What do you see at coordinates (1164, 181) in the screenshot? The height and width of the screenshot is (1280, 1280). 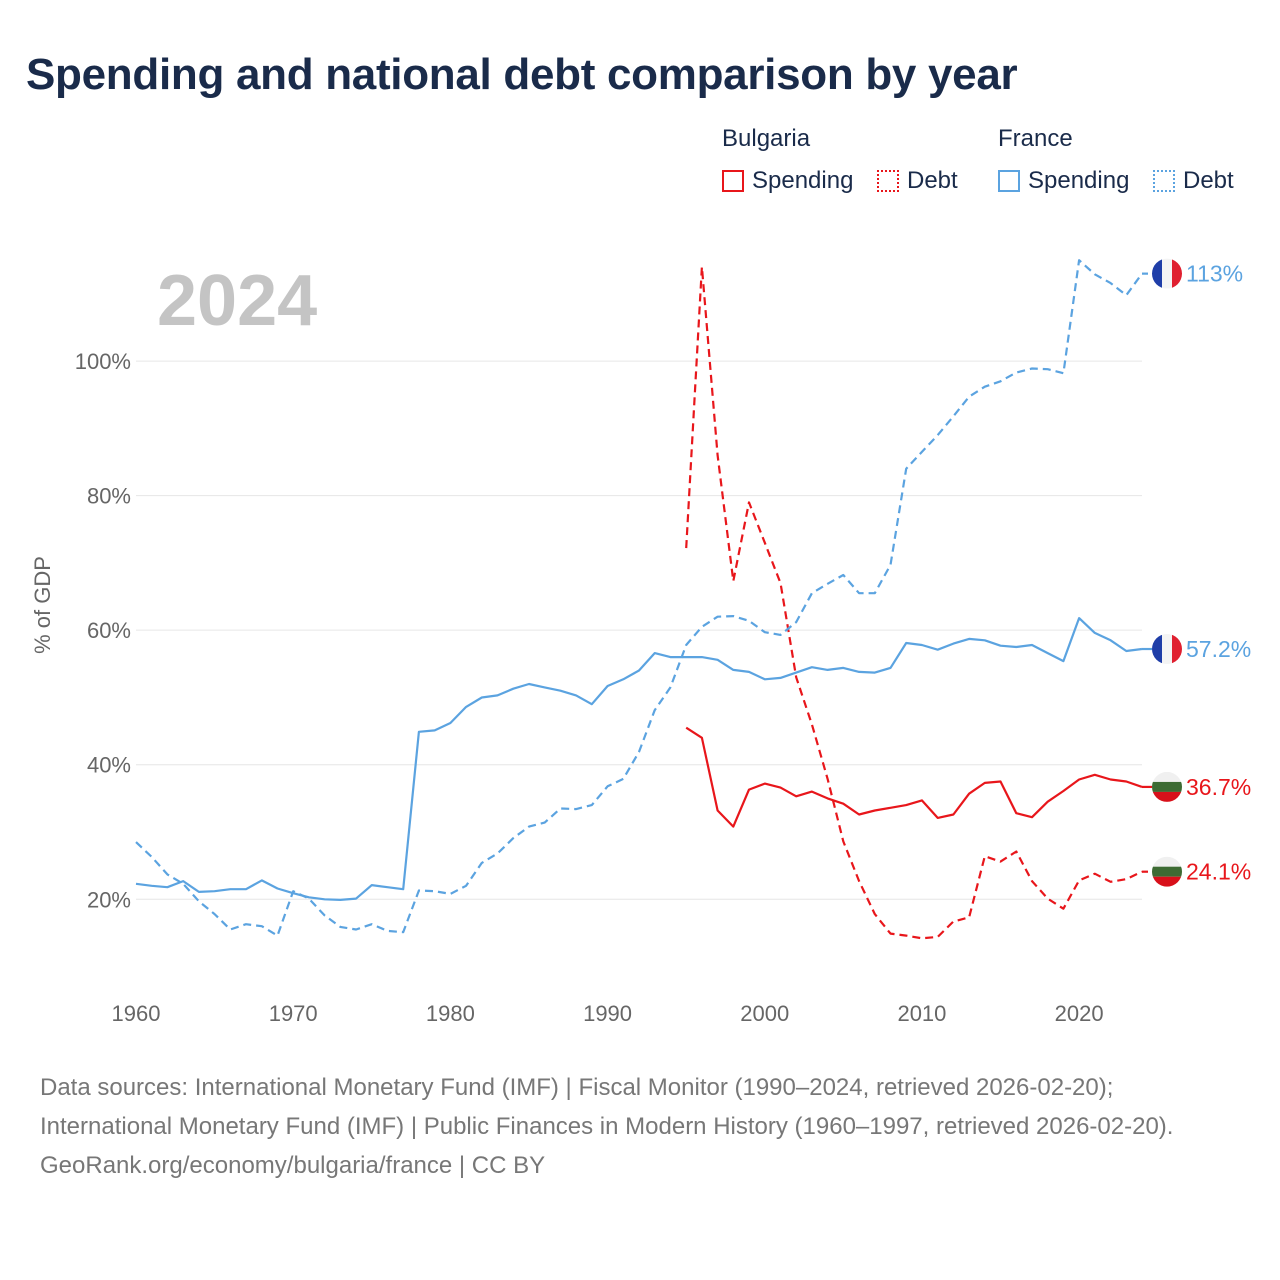 I see `legend-swatch-france-debt` at bounding box center [1164, 181].